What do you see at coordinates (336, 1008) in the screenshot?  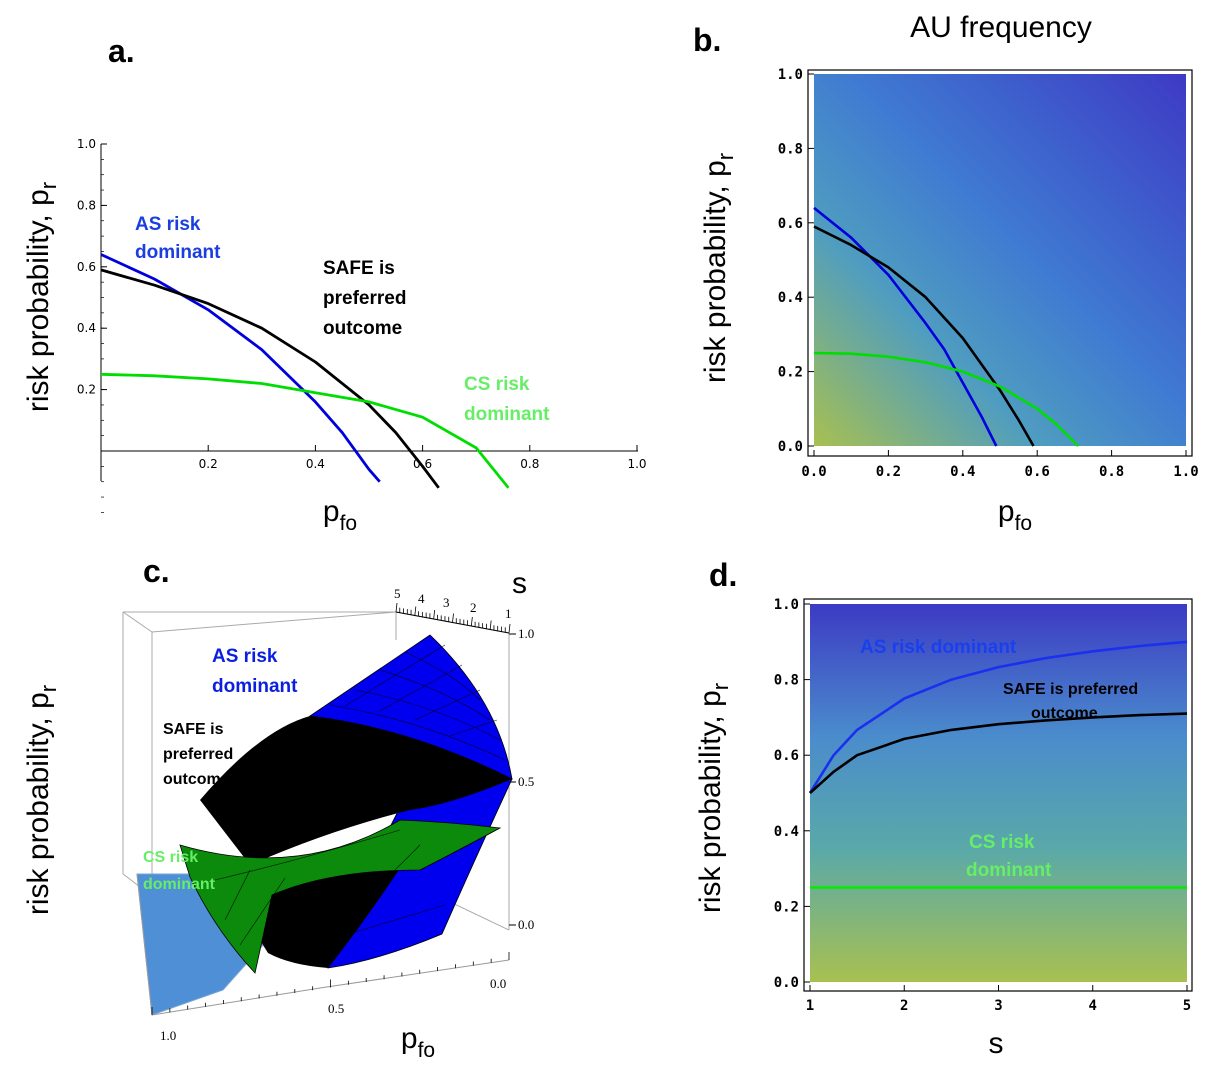 I see `c-x-tick-label: 0.5` at bounding box center [336, 1008].